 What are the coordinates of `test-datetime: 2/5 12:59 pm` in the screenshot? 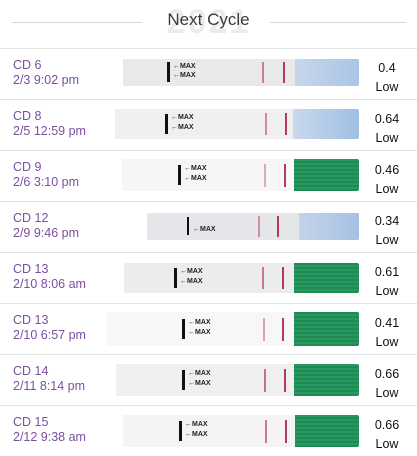 It's located at (49, 131).